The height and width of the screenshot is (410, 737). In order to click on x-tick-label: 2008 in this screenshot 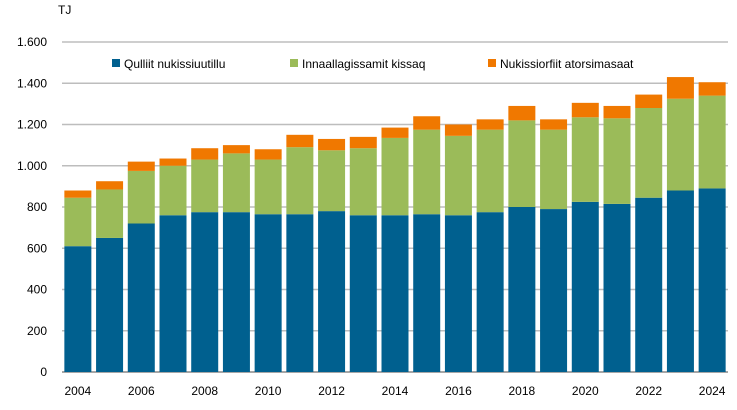, I will do `click(204, 391)`.